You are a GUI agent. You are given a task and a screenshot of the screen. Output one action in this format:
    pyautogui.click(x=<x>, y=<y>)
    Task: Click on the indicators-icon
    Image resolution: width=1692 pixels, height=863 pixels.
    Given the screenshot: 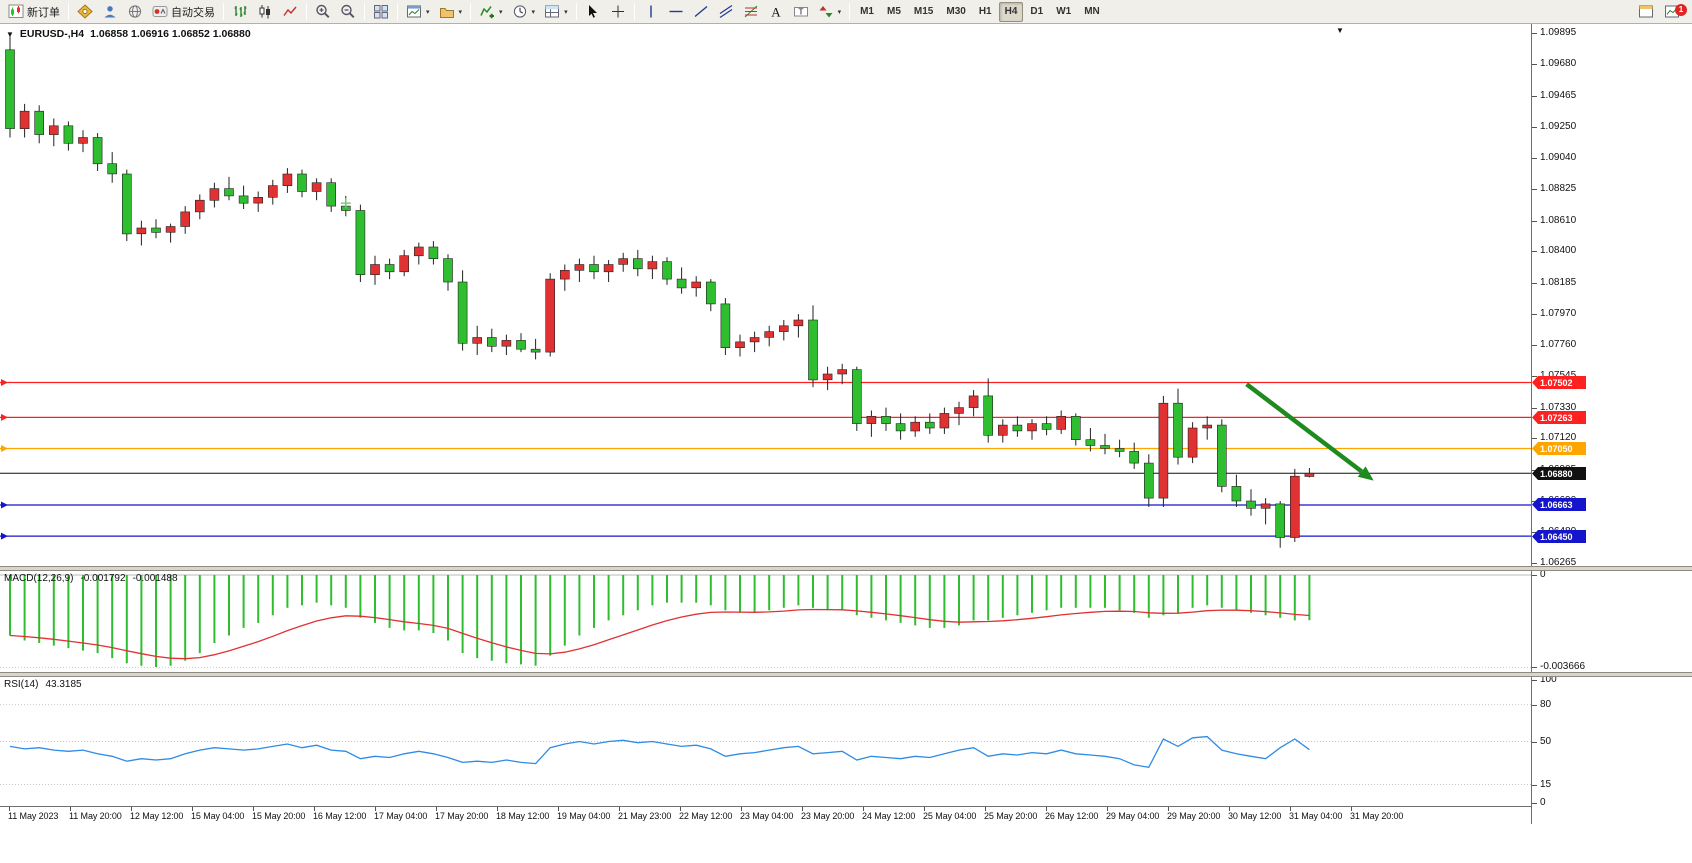 What is the action you would take?
    pyautogui.click(x=487, y=11)
    